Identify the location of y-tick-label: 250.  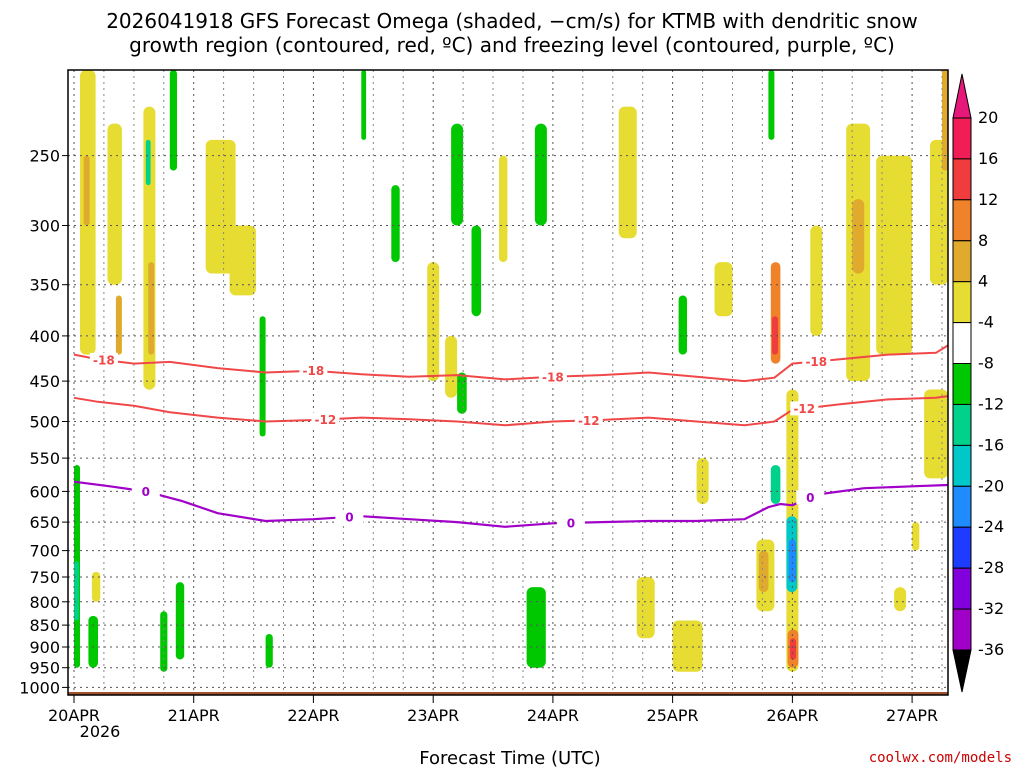
(44, 156).